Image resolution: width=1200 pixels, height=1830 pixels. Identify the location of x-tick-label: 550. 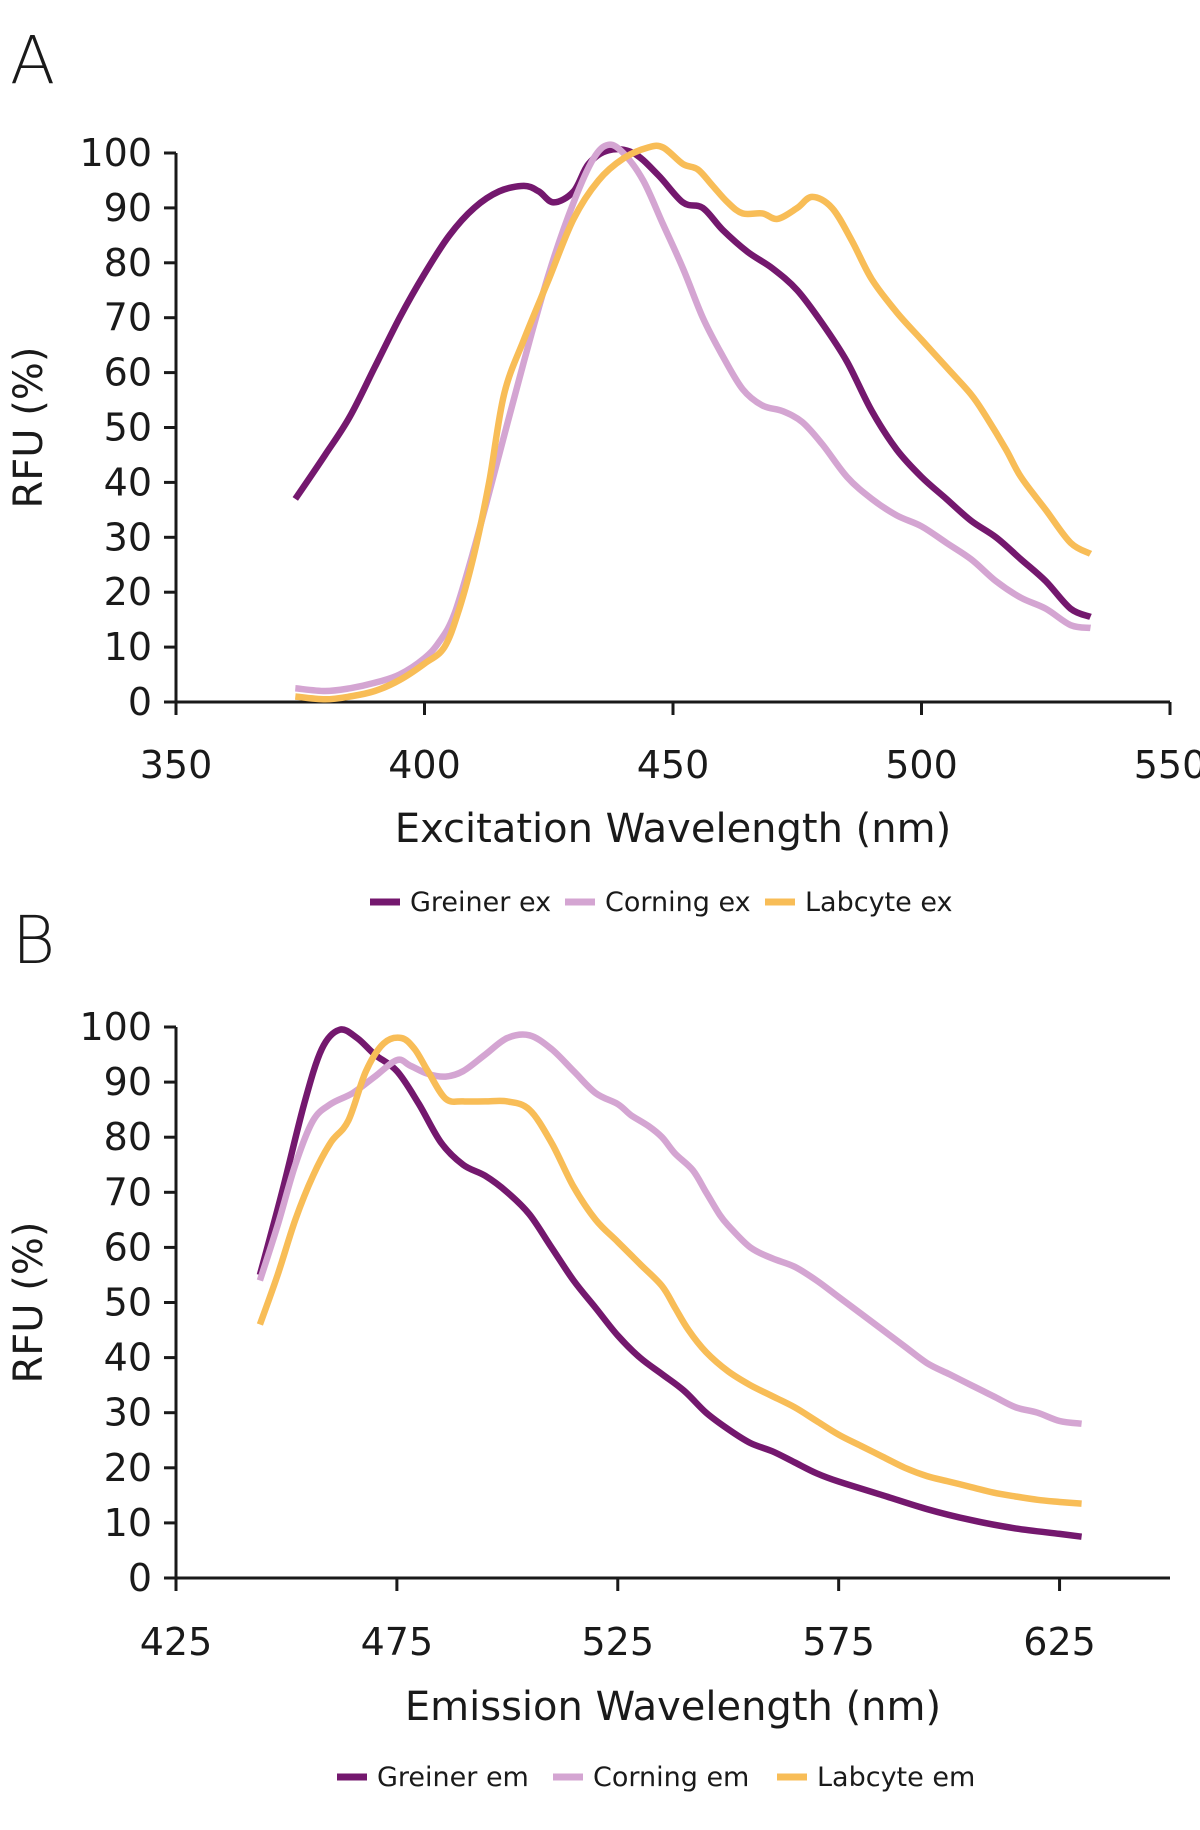
(1167, 765).